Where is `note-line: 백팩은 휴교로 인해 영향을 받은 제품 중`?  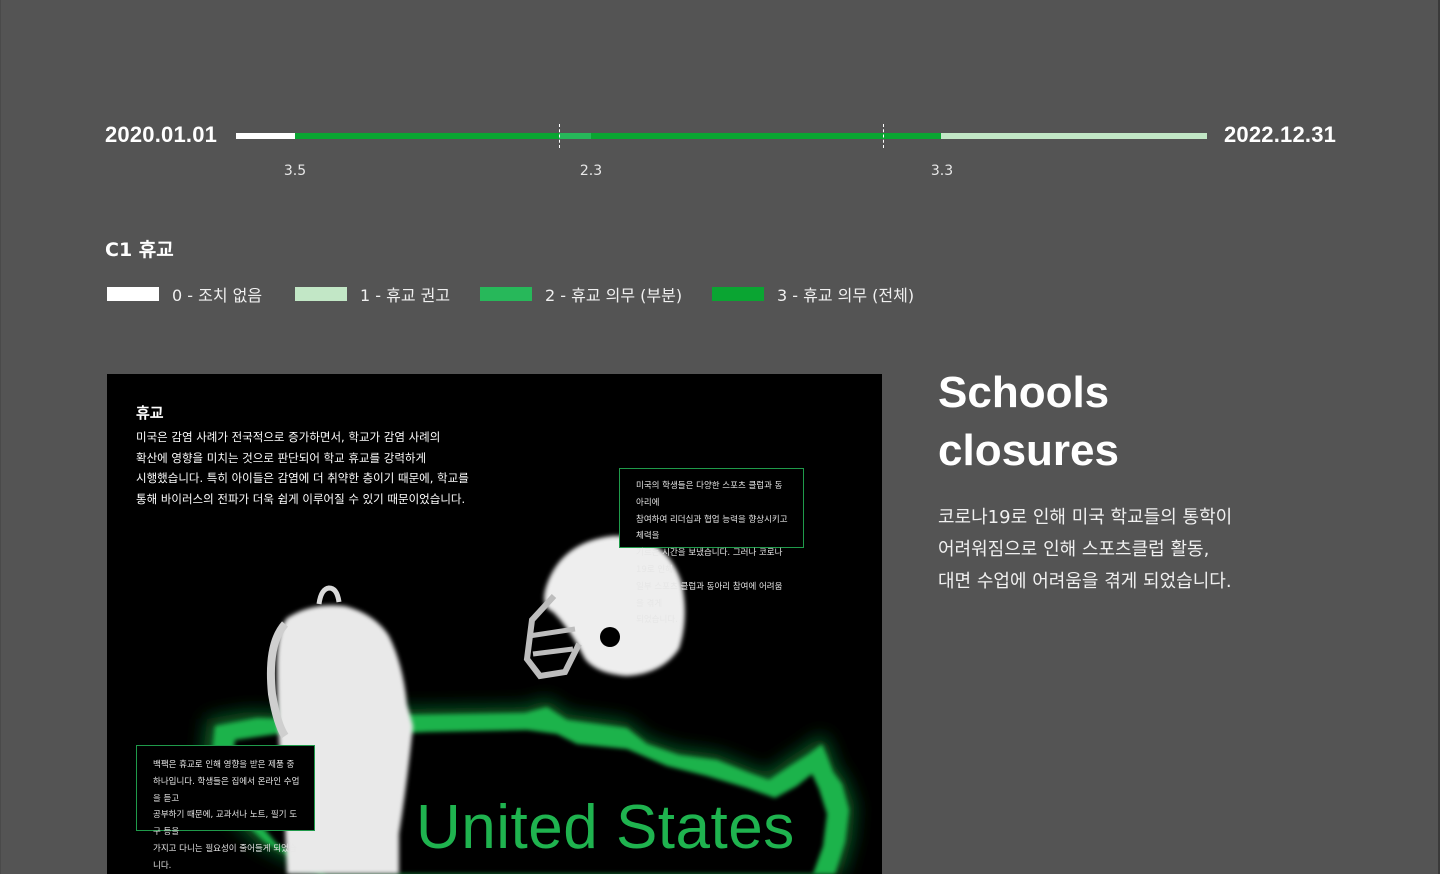
note-line: 백팩은 휴교로 인해 영향을 받은 제품 중 is located at coordinates (224, 765).